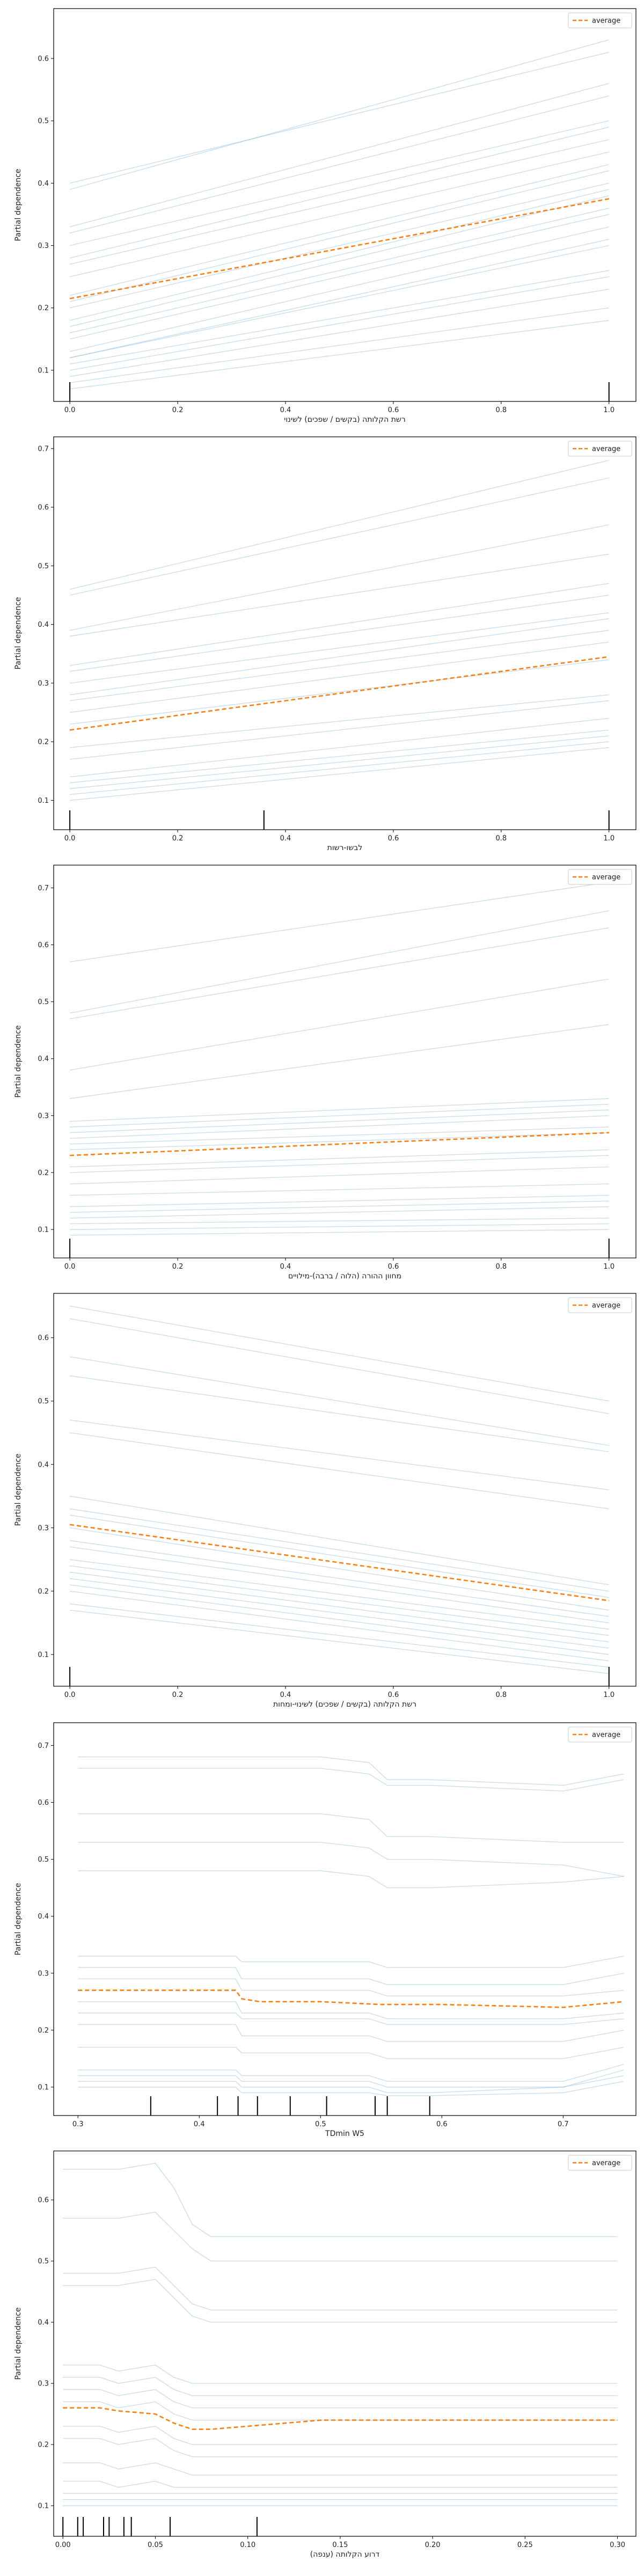 This screenshot has width=644, height=2576. I want to click on average-line, so click(339, 693).